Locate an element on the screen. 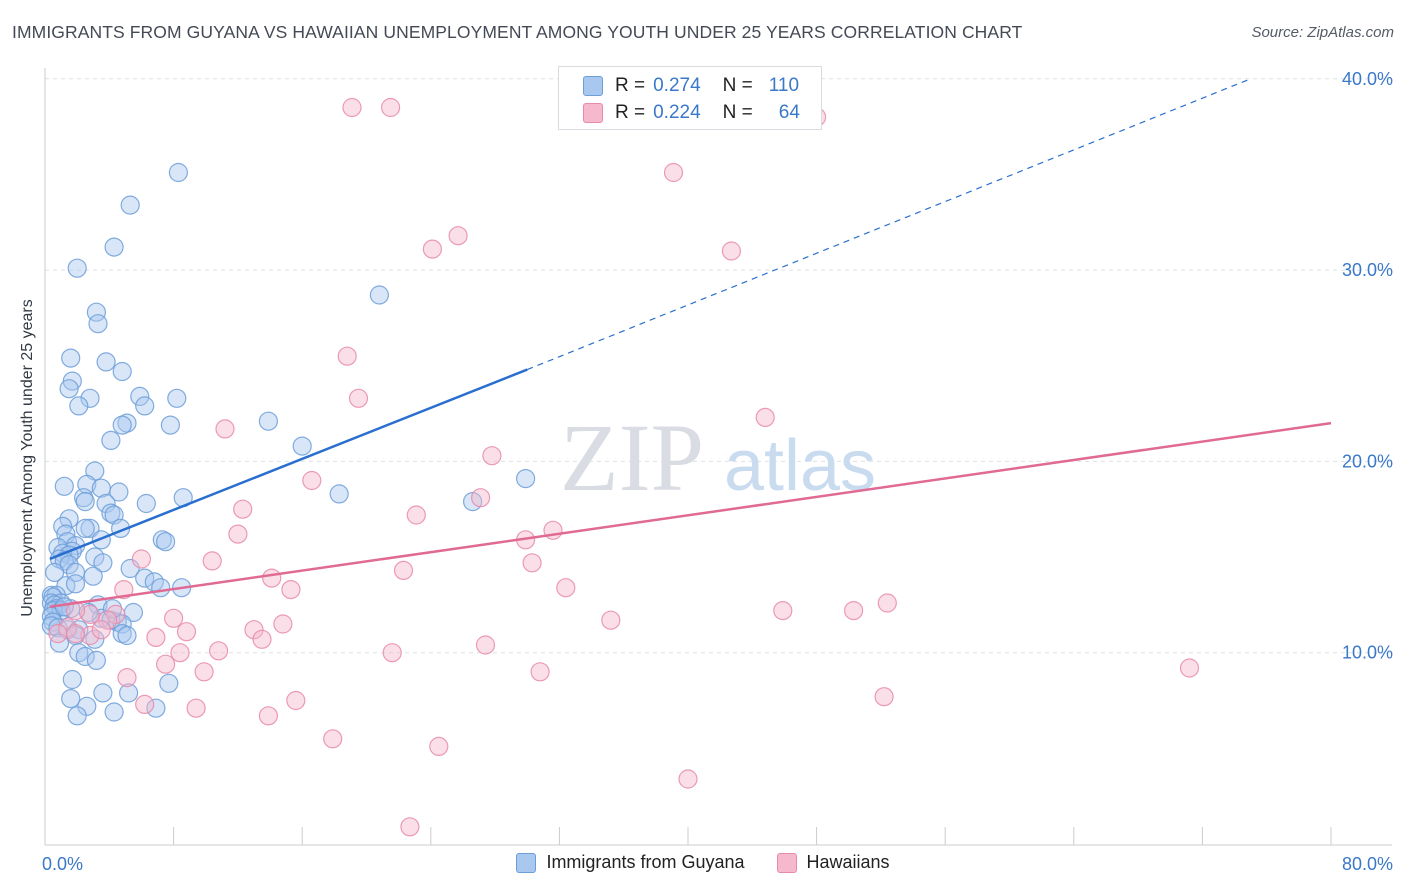 This screenshot has height=892, width=1406. legend-r-value: 0.224 is located at coordinates (677, 112).